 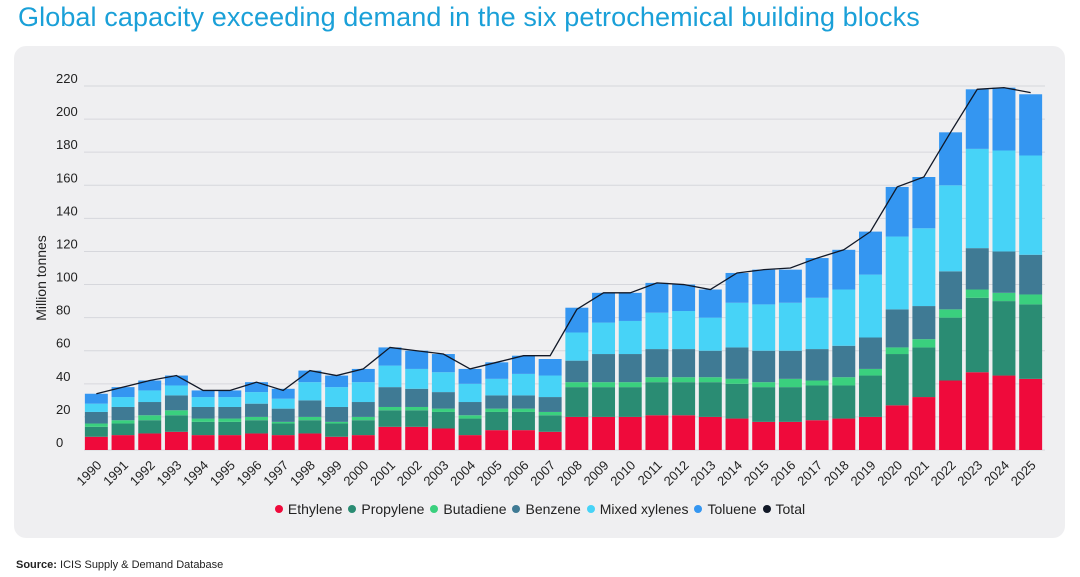 What do you see at coordinates (836, 473) in the screenshot?
I see `x-tick-label: 2018` at bounding box center [836, 473].